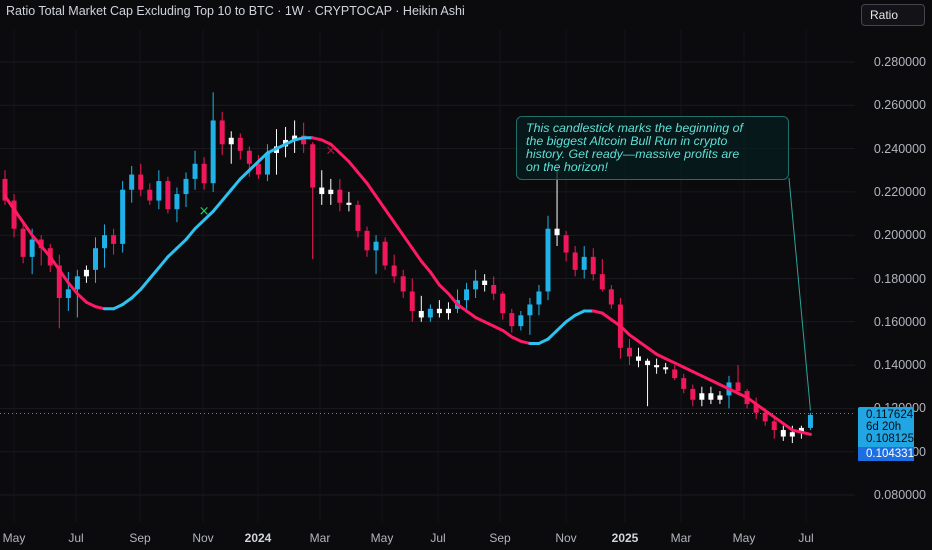 This screenshot has height=550, width=932. I want to click on annotation-connector, so click(799, 294).